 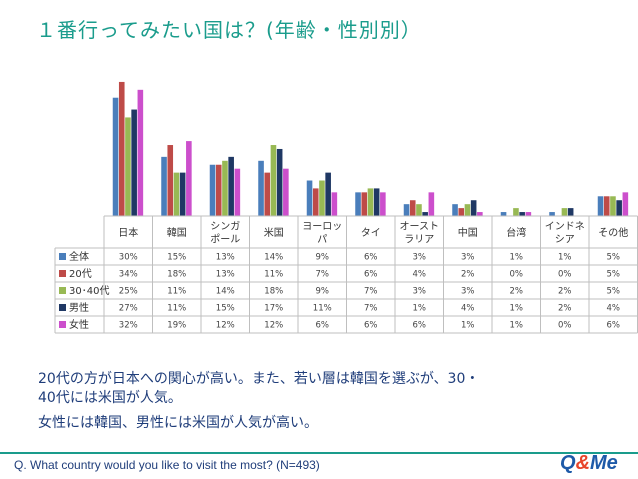 I want to click on qandme-logo: Q&Me, so click(x=595, y=463).